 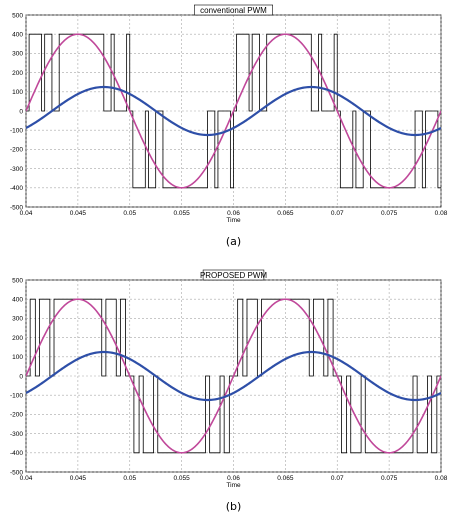 I want to click on panel-caption: (a), so click(x=233, y=241).